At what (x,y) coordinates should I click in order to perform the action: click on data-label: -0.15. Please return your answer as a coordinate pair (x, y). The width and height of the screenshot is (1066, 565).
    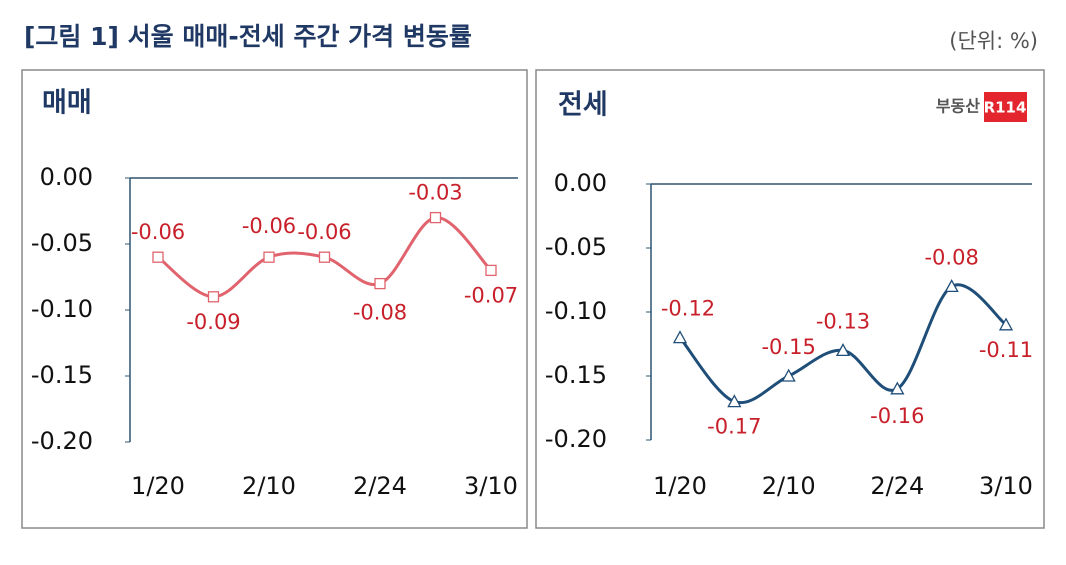
    Looking at the image, I should click on (788, 347).